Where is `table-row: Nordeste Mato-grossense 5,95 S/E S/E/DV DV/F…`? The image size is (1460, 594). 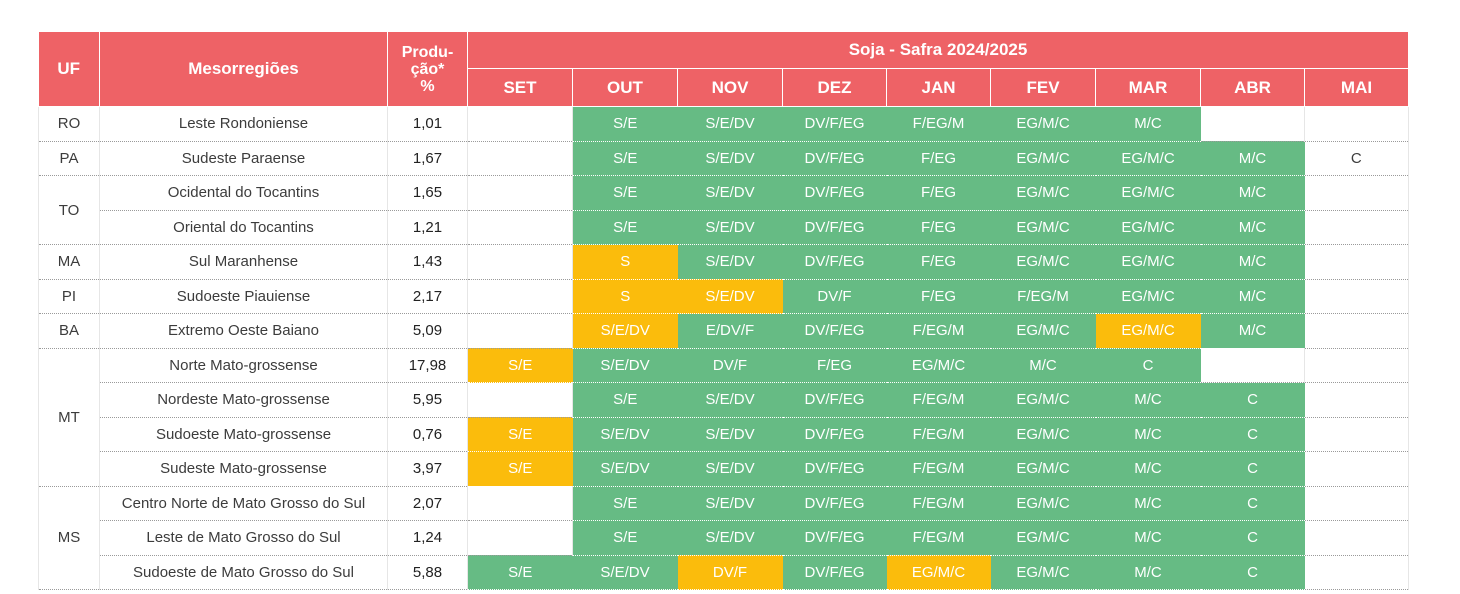 table-row: Nordeste Mato-grossense 5,95 S/E S/E/DV DV/F… is located at coordinates (724, 400).